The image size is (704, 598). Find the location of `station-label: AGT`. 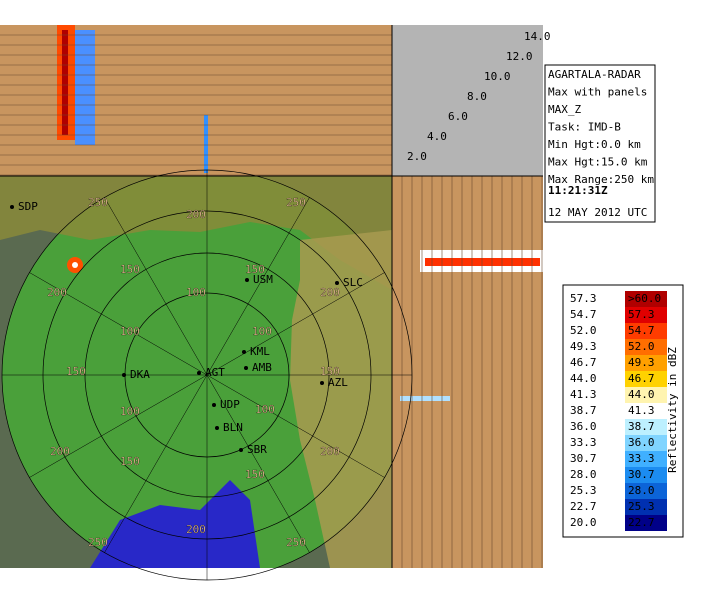

station-label: AGT is located at coordinates (215, 372).